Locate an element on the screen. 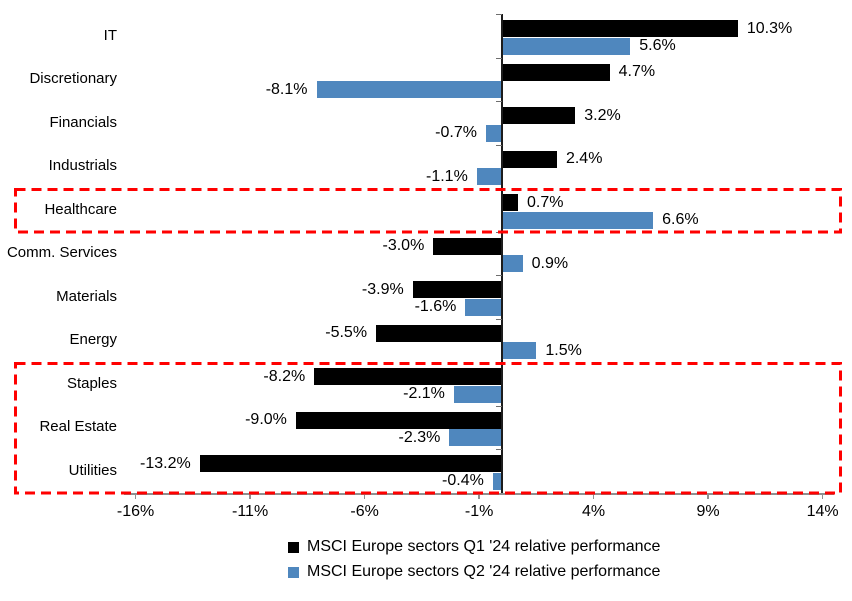  value-label: 0.9% is located at coordinates (550, 263).